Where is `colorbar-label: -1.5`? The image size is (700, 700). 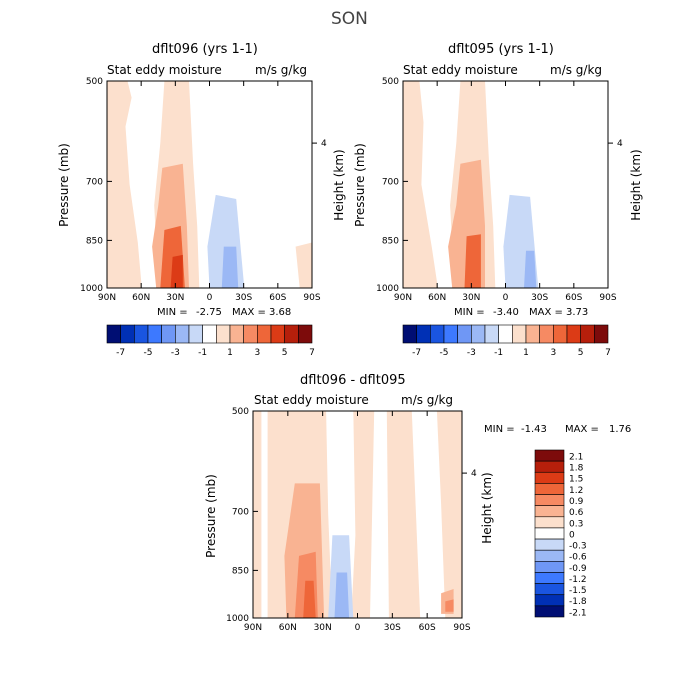 colorbar-label: -1.5 is located at coordinates (578, 591).